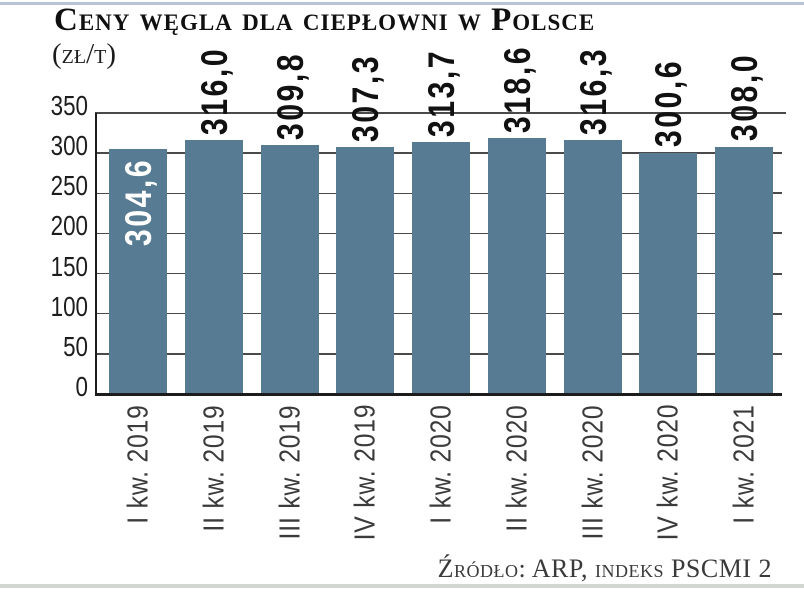 This screenshot has height=593, width=804. I want to click on y-axis-tick-label: 200, so click(69, 226).